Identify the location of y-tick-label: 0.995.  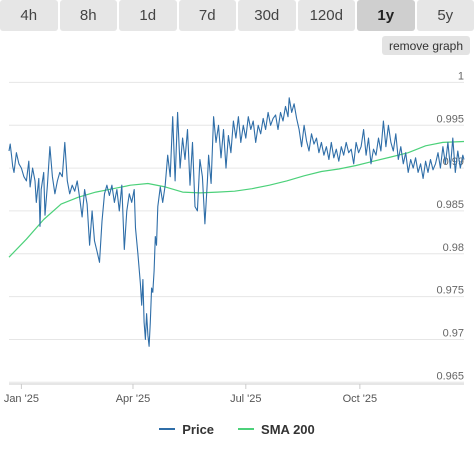
(450, 119).